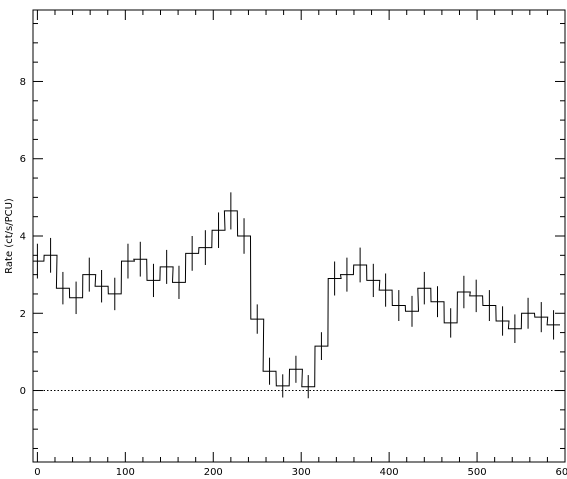 This screenshot has width=567, height=479. I want to click on x-tick-label: 600, so click(561, 472).